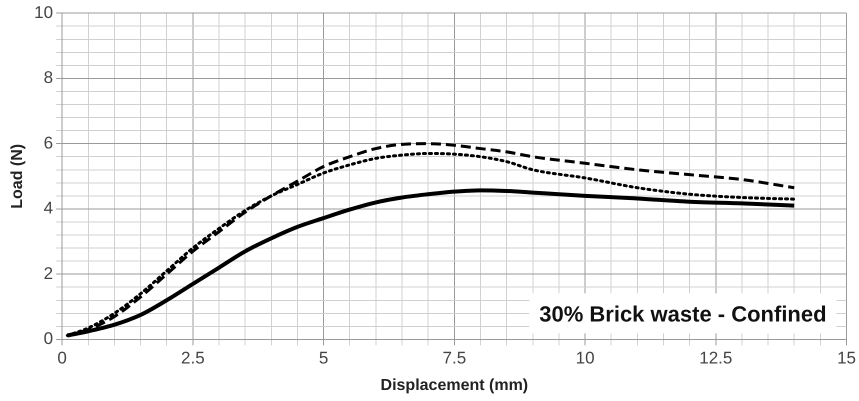 This screenshot has height=401, width=859. Describe the element at coordinates (585, 358) in the screenshot. I see `x-tick-label: 10` at that location.